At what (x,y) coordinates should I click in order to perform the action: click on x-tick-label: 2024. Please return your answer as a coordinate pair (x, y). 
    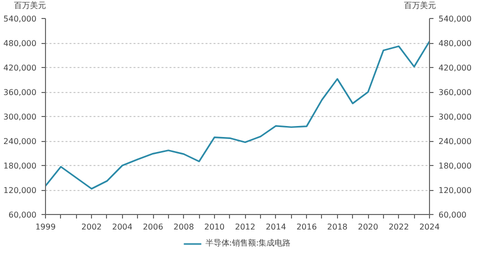
    Looking at the image, I should click on (429, 227).